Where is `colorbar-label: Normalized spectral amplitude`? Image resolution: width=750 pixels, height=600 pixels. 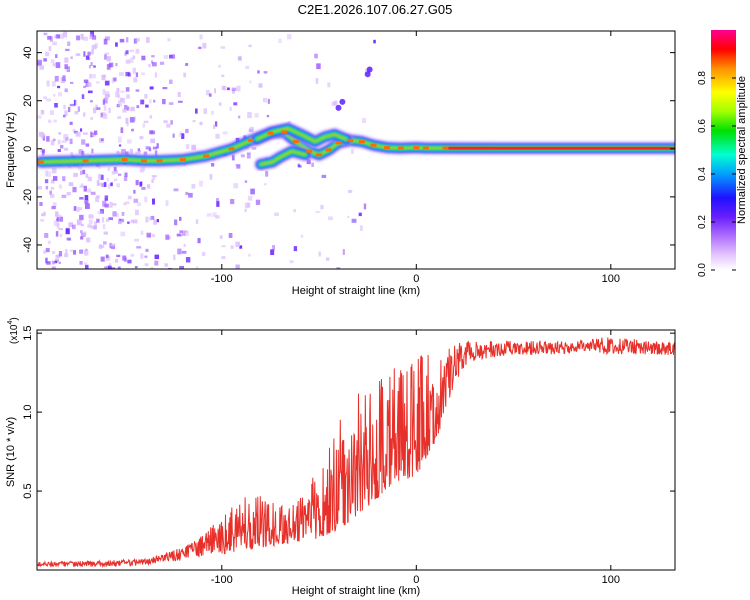 colorbar-label: Normalized spectral amplitude is located at coordinates (742, 150).